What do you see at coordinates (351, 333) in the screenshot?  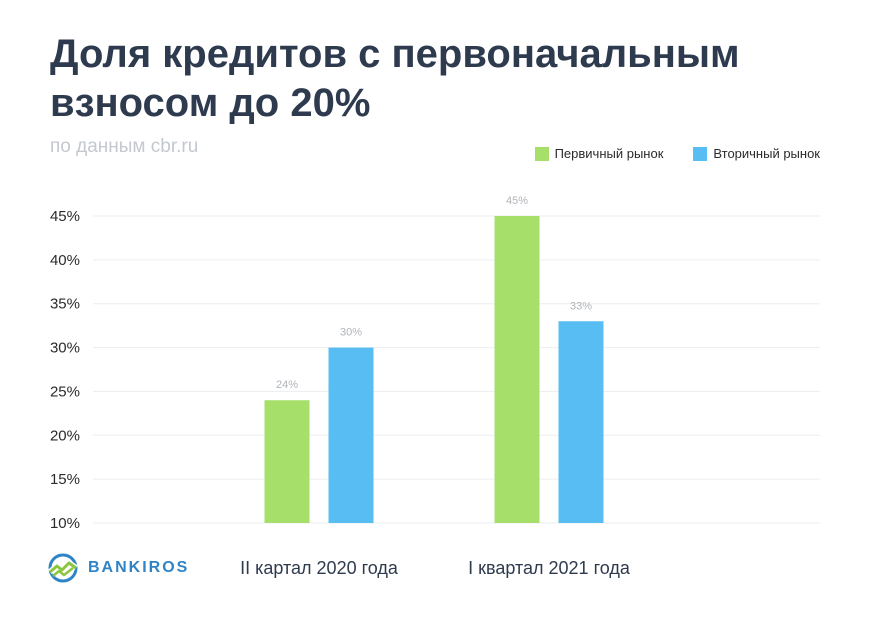 I see `data-label: 30%` at bounding box center [351, 333].